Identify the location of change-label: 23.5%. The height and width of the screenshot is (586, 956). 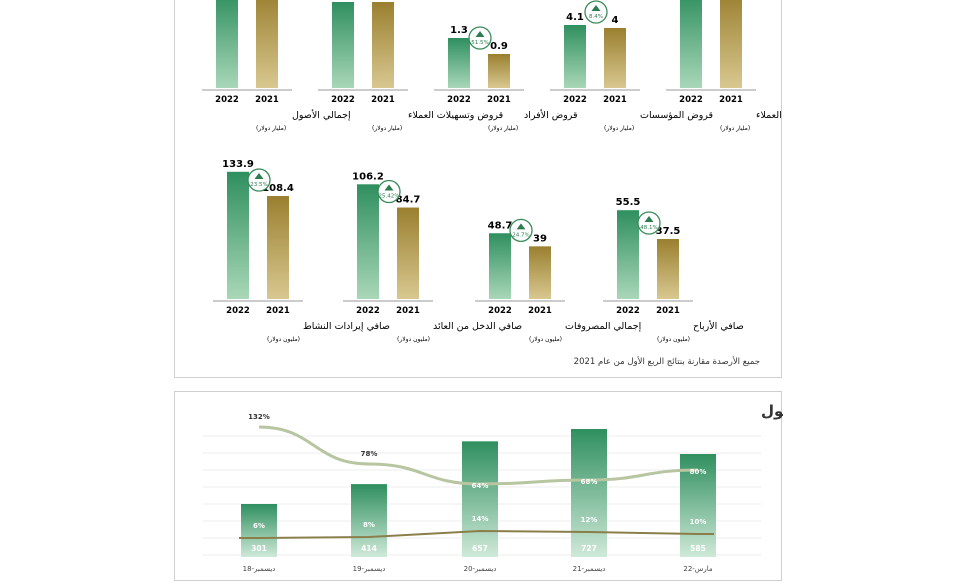
(258, 185).